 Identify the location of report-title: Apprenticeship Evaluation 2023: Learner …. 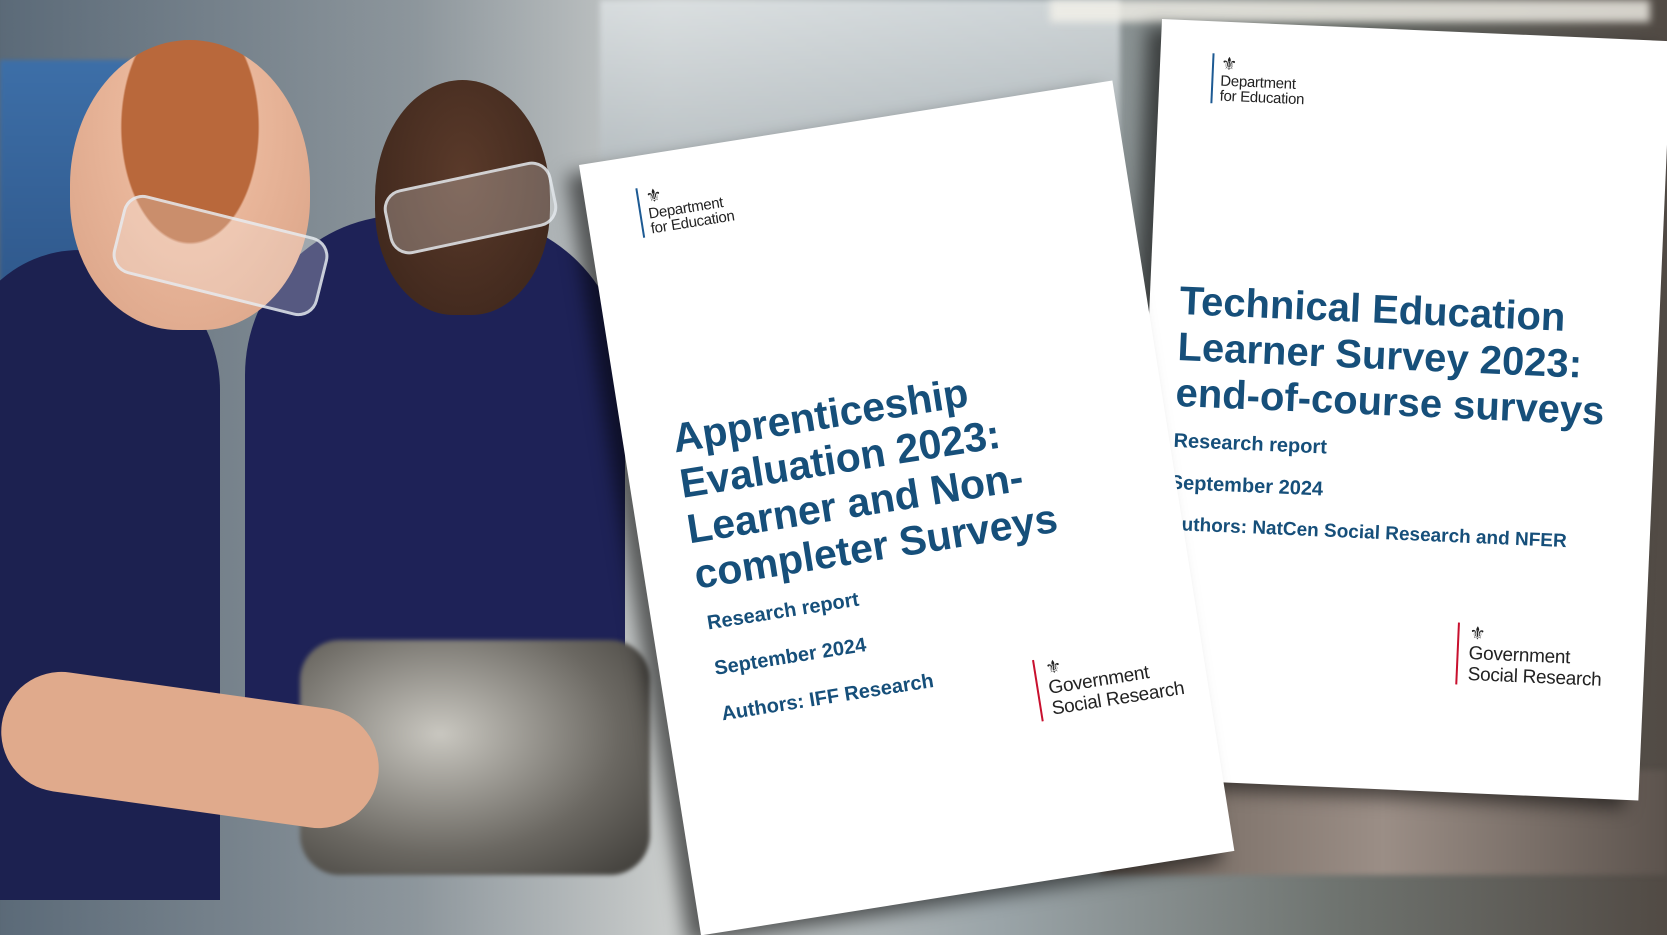
(864, 478).